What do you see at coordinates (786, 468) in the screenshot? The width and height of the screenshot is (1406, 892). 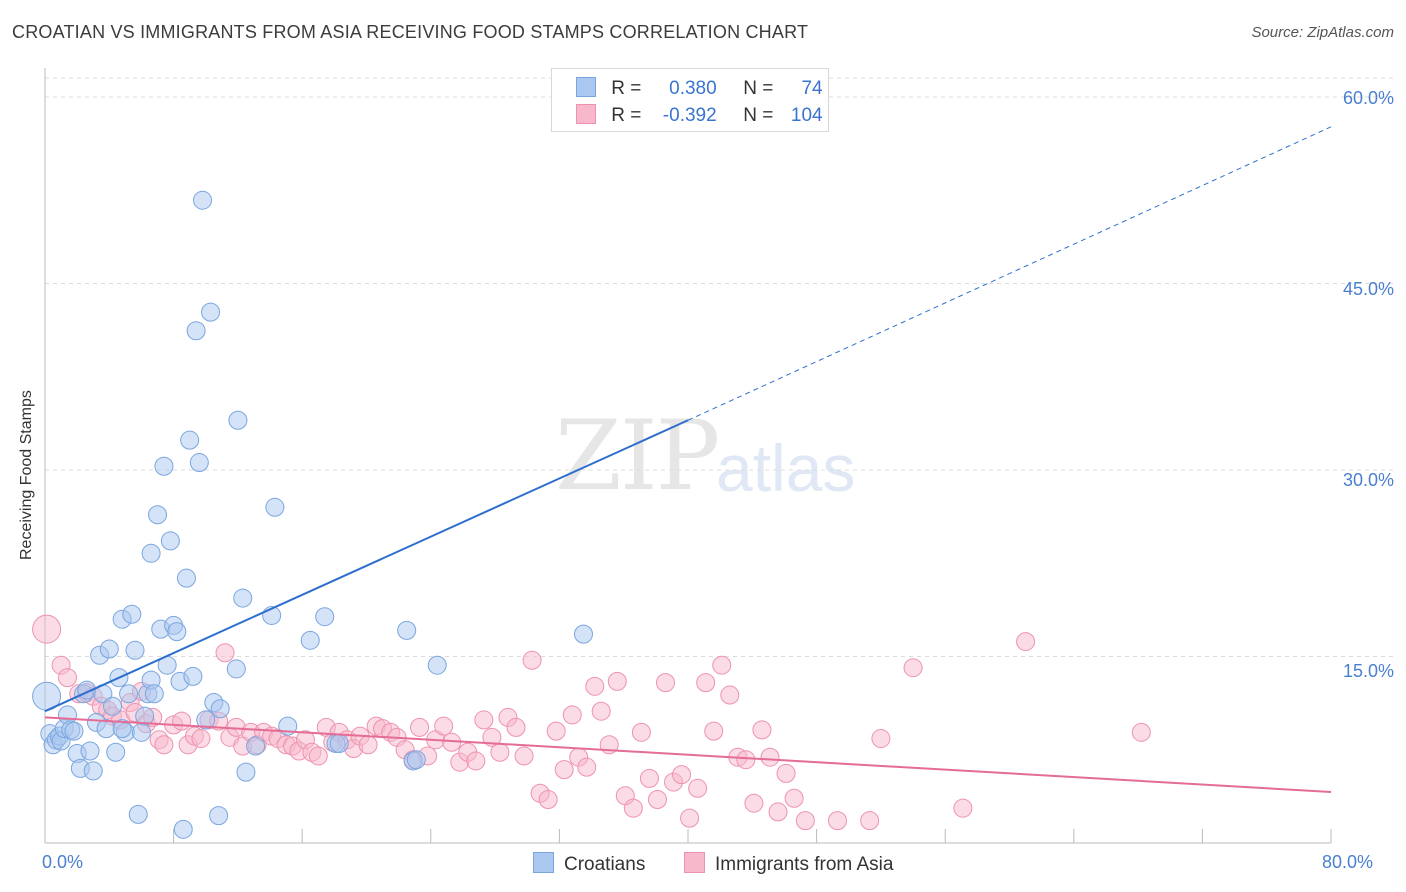 I see `watermark-atlas: atlas` at bounding box center [786, 468].